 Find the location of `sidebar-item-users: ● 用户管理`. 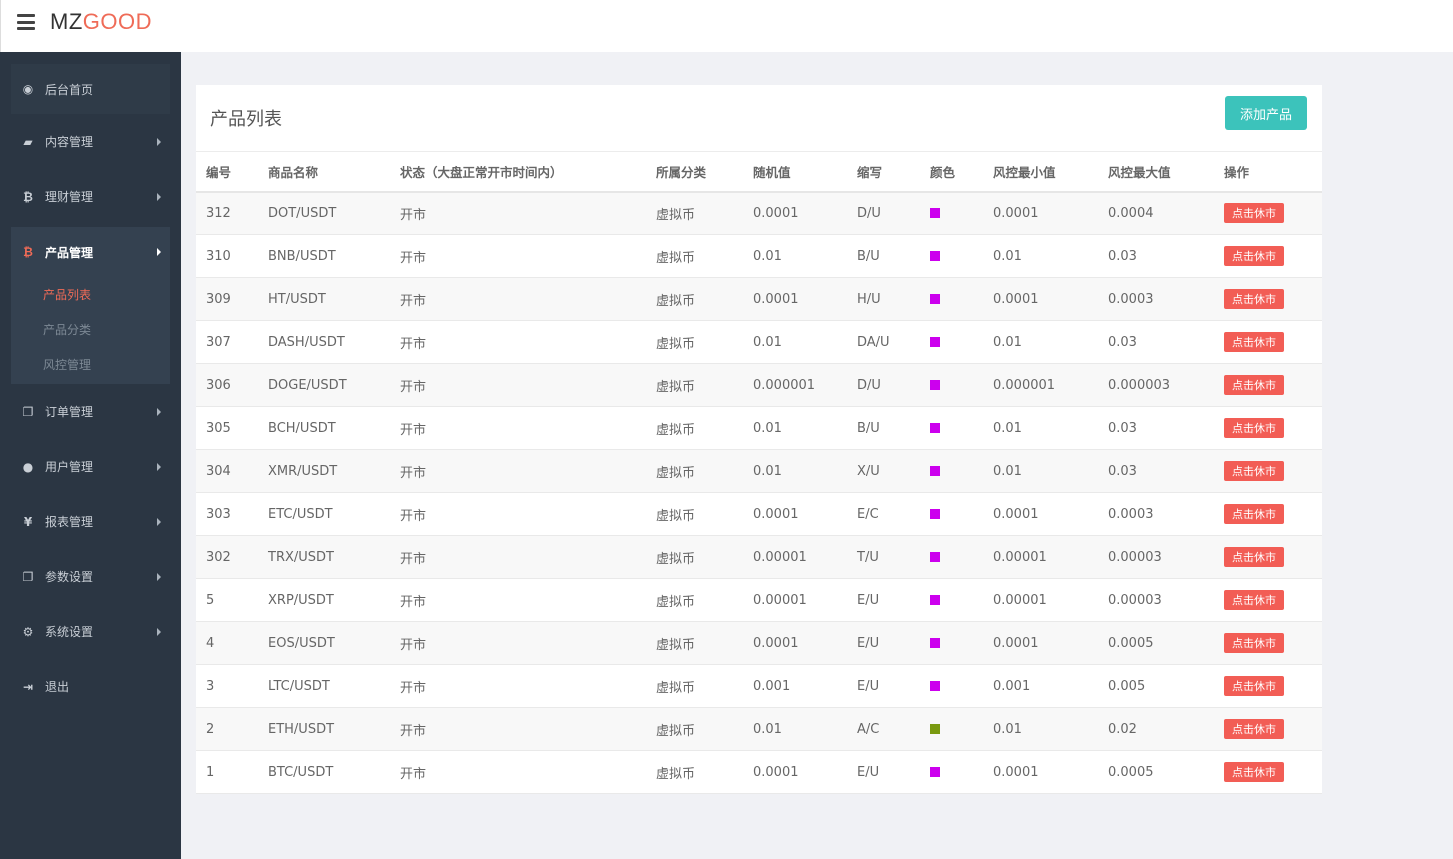

sidebar-item-users: ● 用户管理 is located at coordinates (90, 466).